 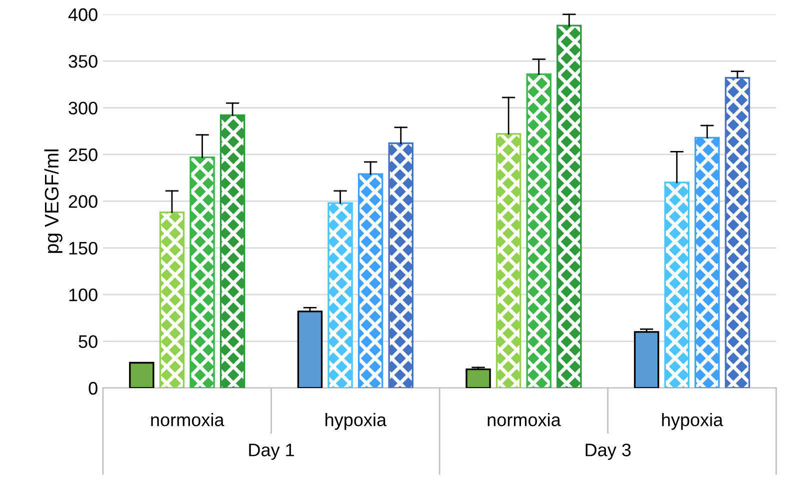 I want to click on y-axis-title: pg VEGF/ml, so click(x=53, y=201).